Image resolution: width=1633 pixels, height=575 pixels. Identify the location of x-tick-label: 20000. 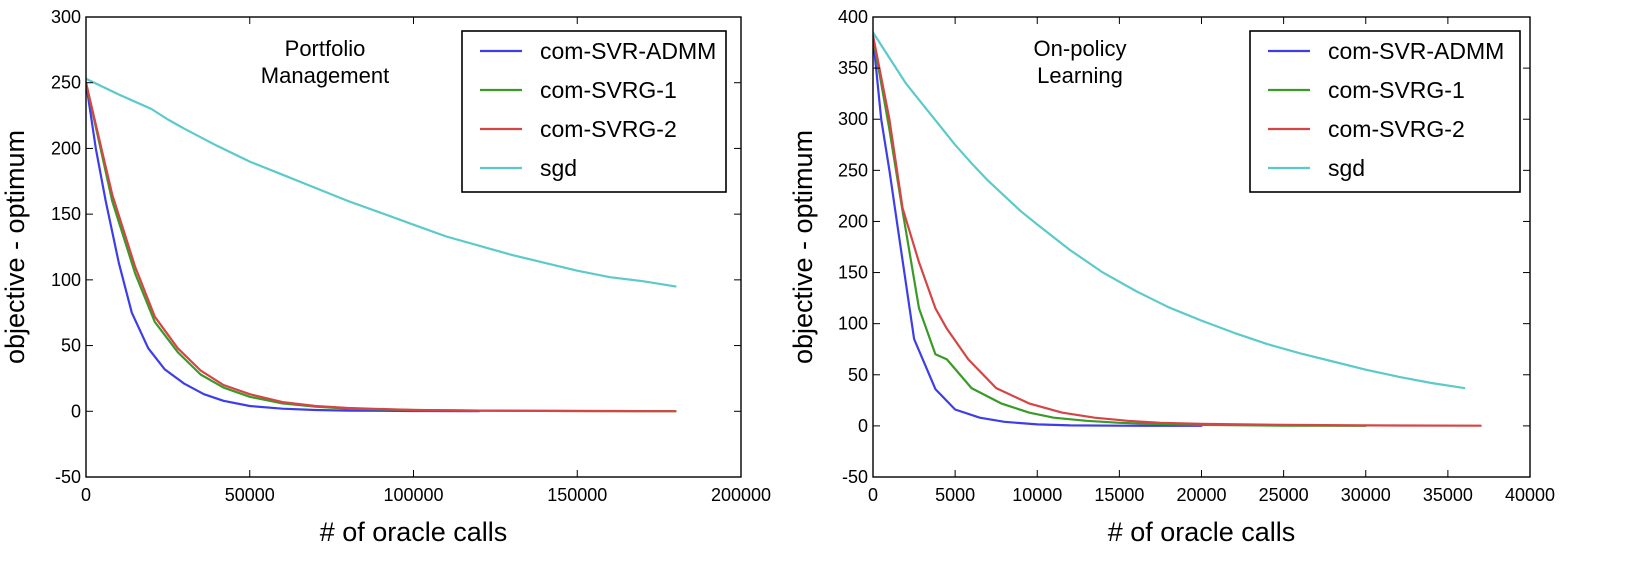
(1201, 495).